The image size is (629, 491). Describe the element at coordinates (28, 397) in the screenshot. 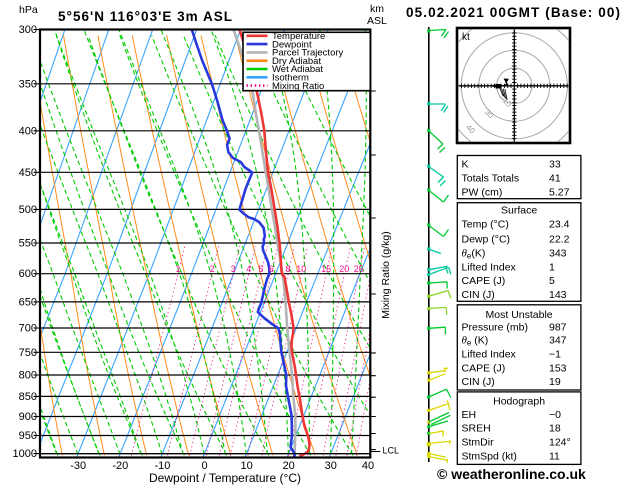

I see `svg-text: 850` at that location.